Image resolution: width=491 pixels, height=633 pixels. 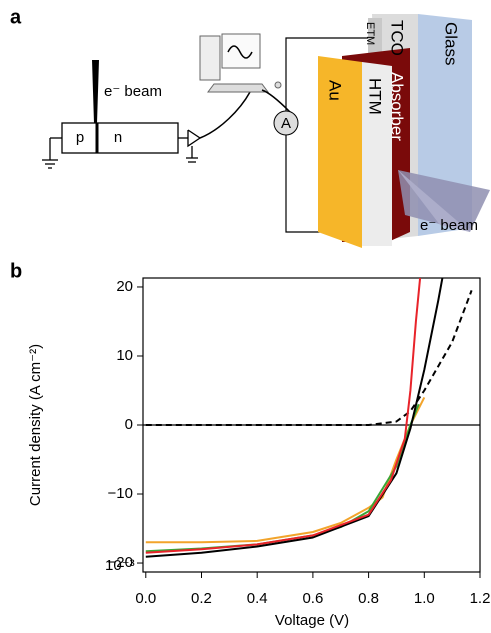 What do you see at coordinates (424, 598) in the screenshot?
I see `x-tick-label: 1.0` at bounding box center [424, 598].